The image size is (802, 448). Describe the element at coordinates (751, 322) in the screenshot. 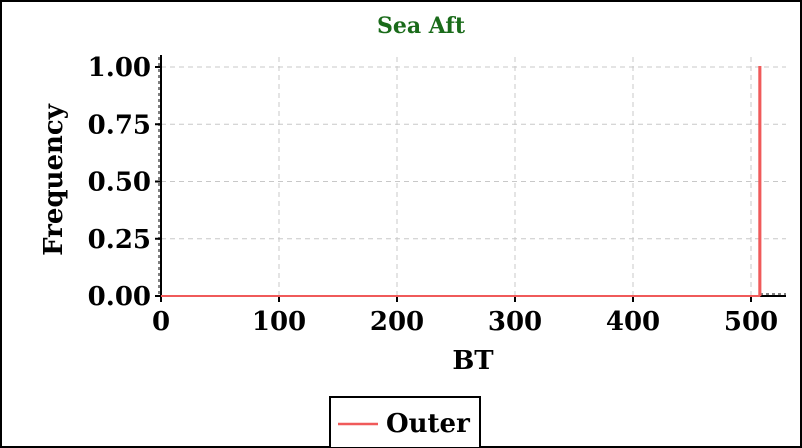

I see `x-tick-label: 500` at that location.